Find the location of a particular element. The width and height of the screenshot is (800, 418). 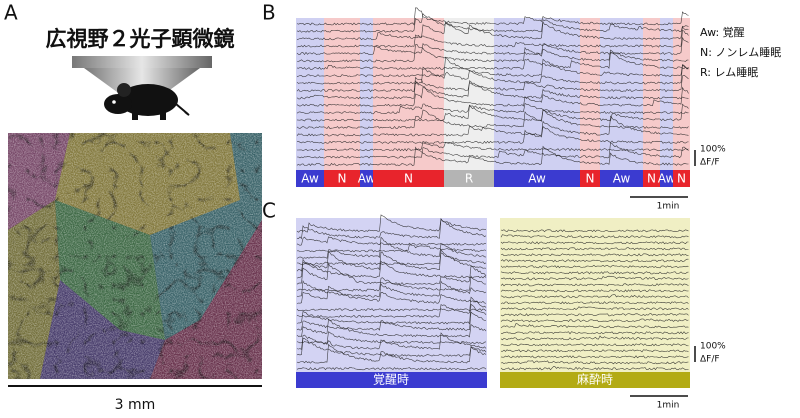

condition-label: 覚醒時 is located at coordinates (391, 380).